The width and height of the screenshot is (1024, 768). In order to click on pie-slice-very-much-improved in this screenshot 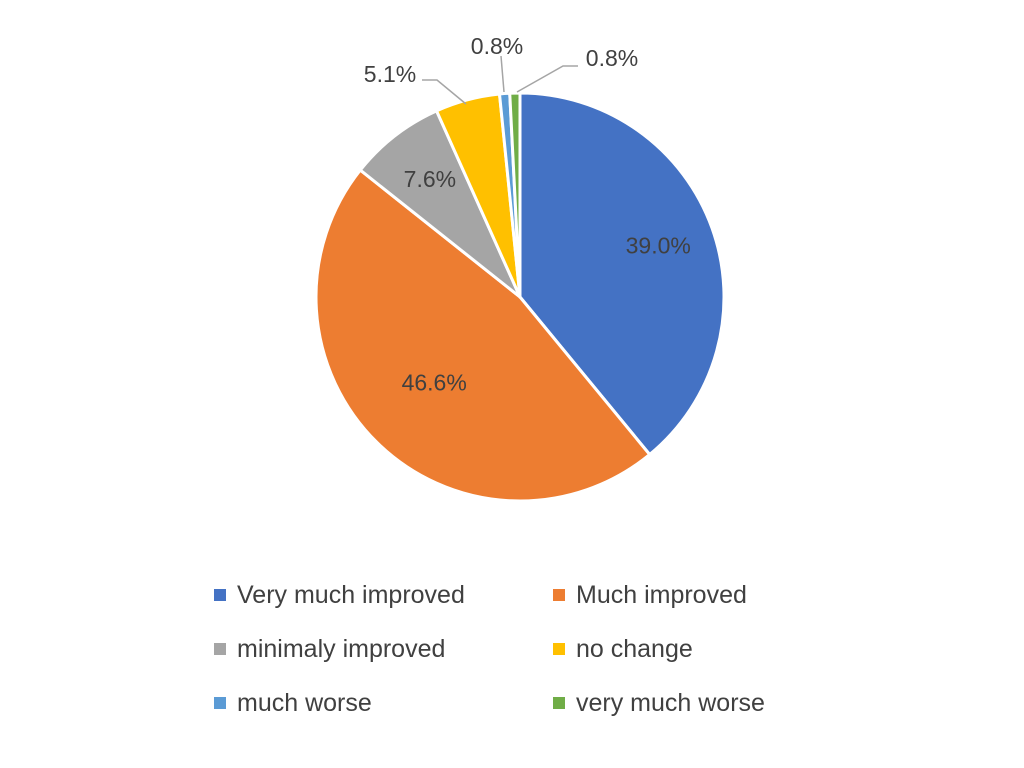, I will do `click(622, 274)`.